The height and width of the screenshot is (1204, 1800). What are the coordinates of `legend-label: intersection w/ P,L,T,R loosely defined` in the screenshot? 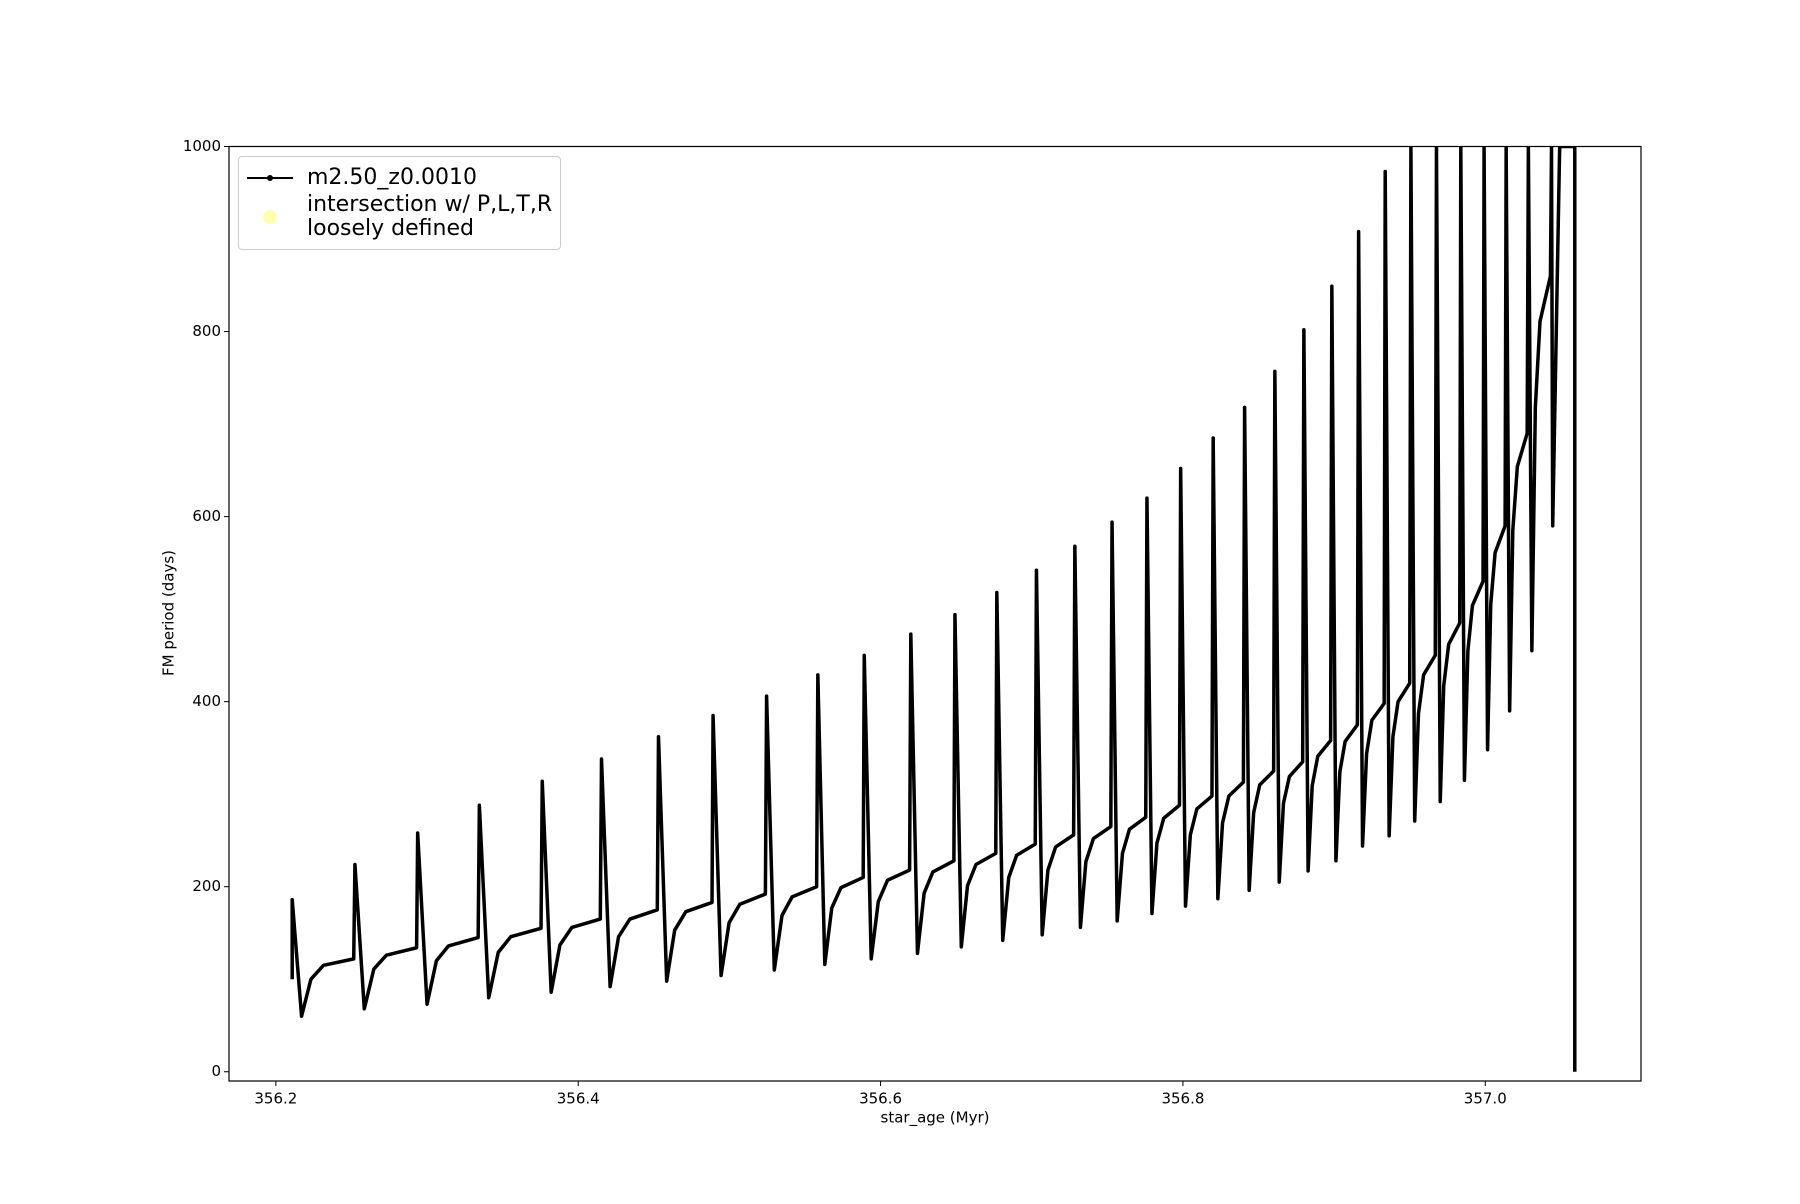 It's located at (430, 216).